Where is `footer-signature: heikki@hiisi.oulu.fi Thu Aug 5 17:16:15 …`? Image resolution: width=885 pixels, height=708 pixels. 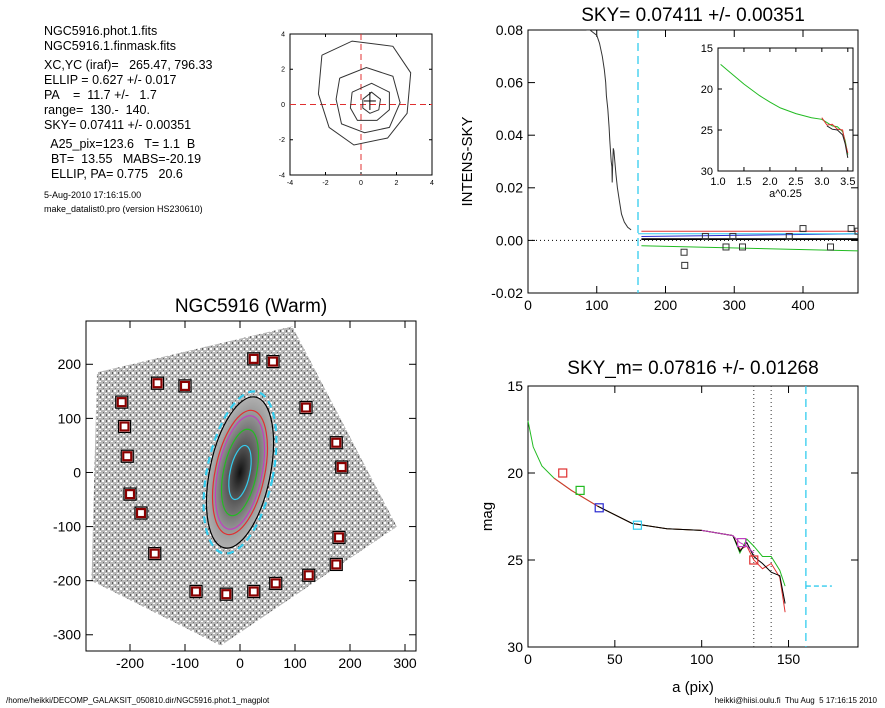 footer-signature: heikki@hiisi.oulu.fi Thu Aug 5 17:16:15 … is located at coordinates (795, 700).